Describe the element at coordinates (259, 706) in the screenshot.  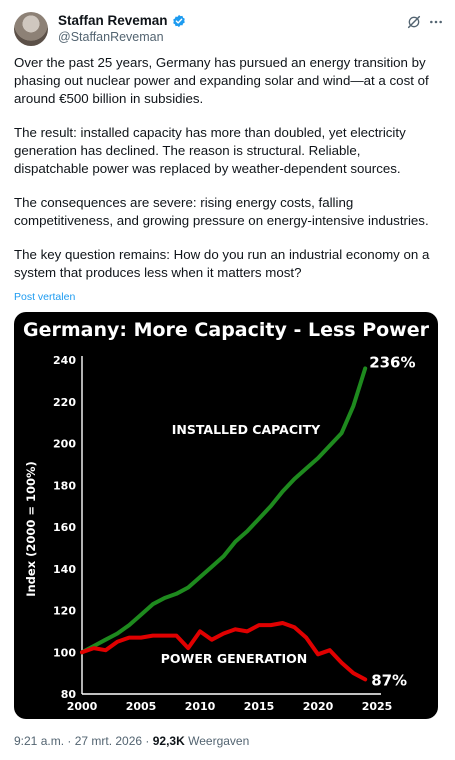
I see `x-tick-label: 2015` at that location.